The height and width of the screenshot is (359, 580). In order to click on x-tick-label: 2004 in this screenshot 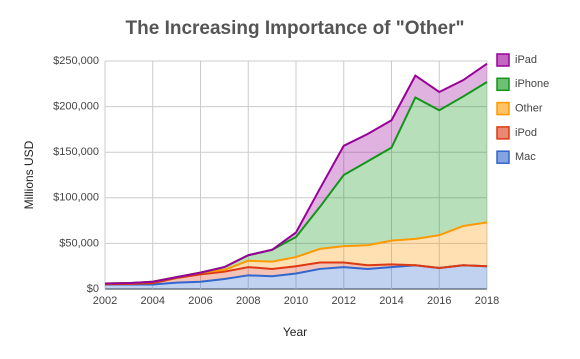, I will do `click(153, 301)`.